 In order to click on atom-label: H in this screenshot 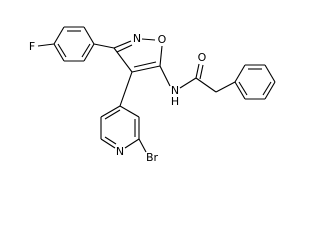, I will do `click(175, 101)`.